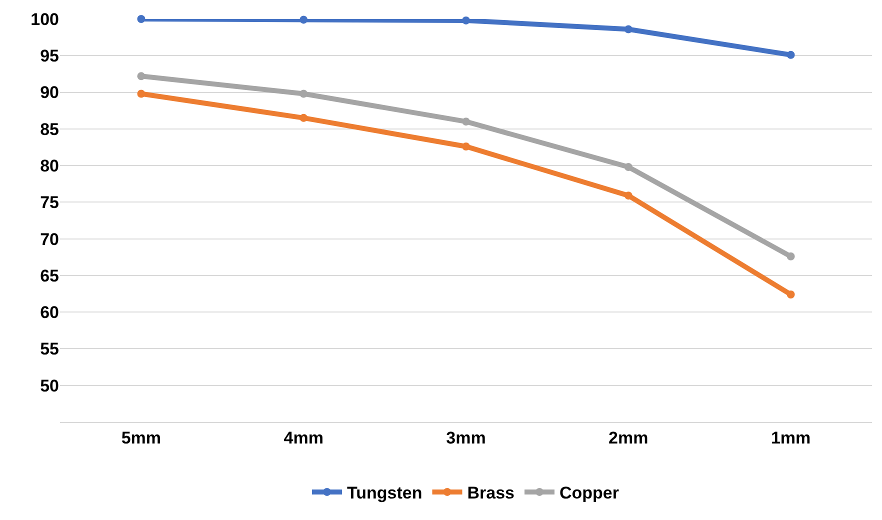 Image resolution: width=882 pixels, height=520 pixels. Describe the element at coordinates (49, 349) in the screenshot. I see `y-tick-label: 55` at that location.